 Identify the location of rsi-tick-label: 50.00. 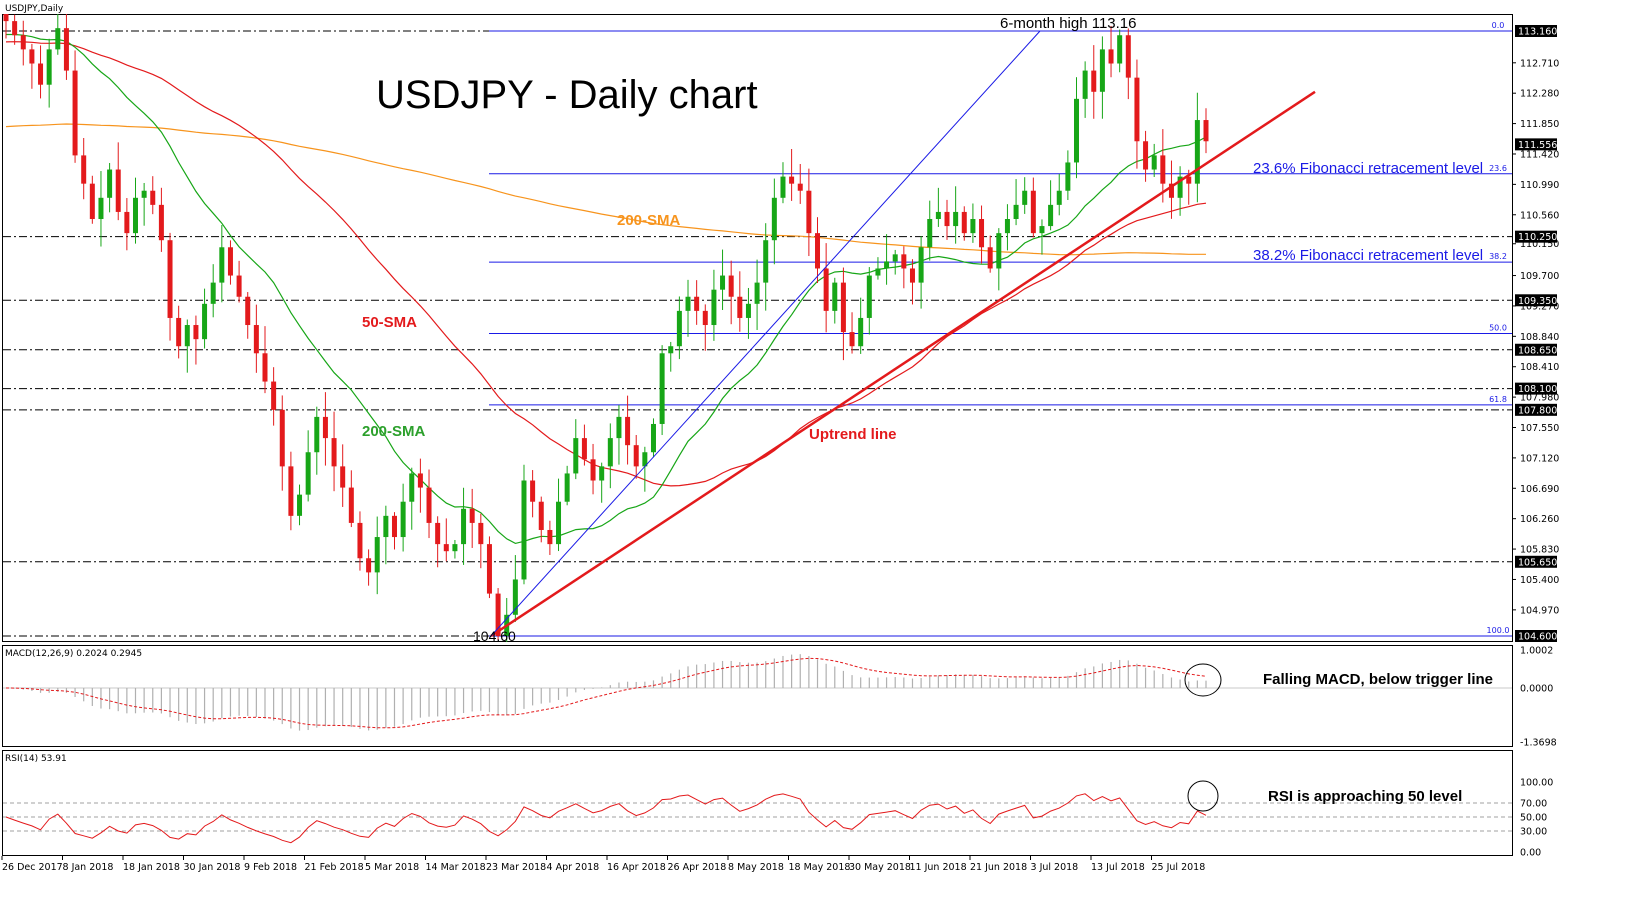
(1533, 818).